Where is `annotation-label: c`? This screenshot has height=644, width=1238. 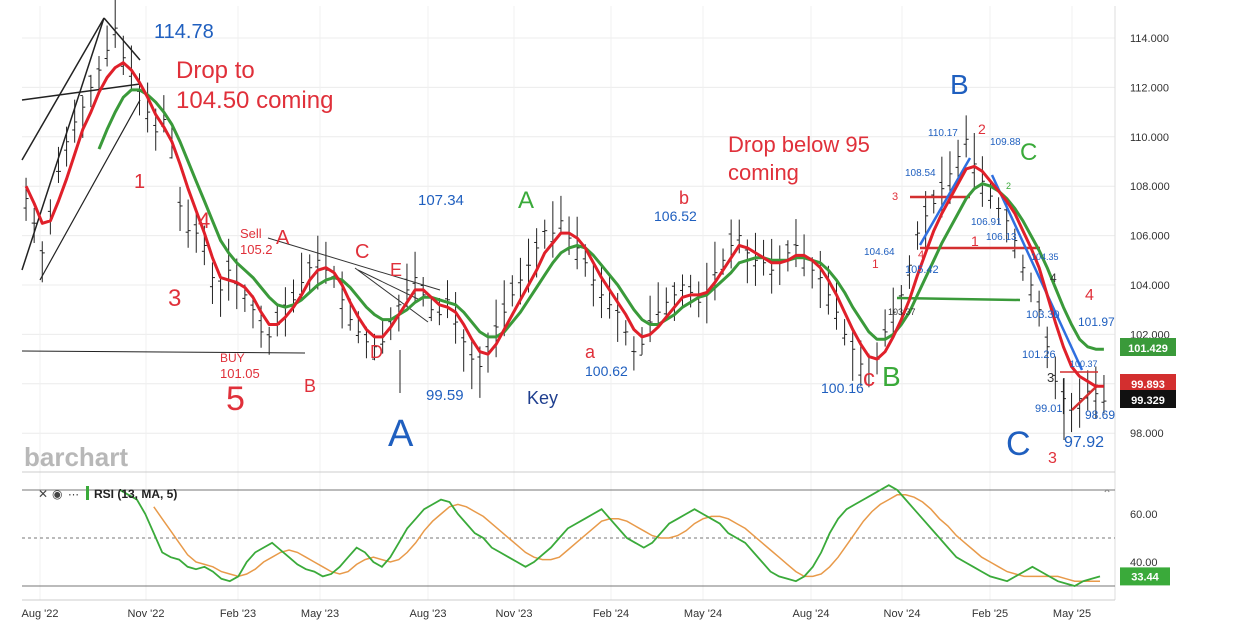 annotation-label: c is located at coordinates (869, 378).